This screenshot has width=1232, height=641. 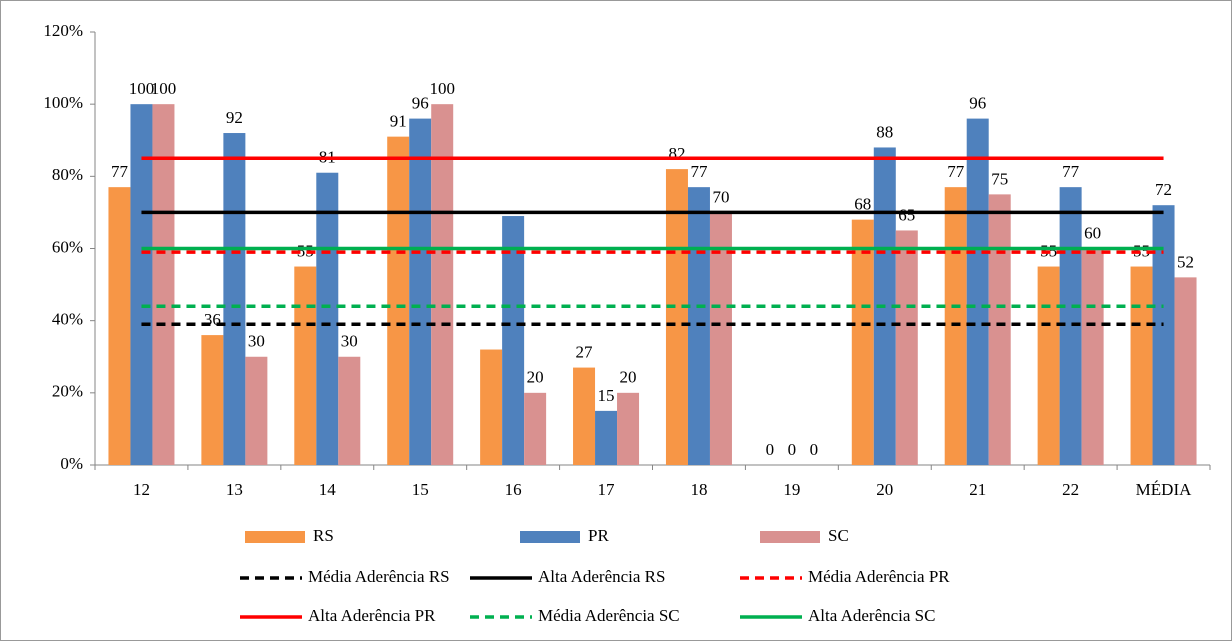 What do you see at coordinates (607, 489) in the screenshot?
I see `x-tick-label: 17` at bounding box center [607, 489].